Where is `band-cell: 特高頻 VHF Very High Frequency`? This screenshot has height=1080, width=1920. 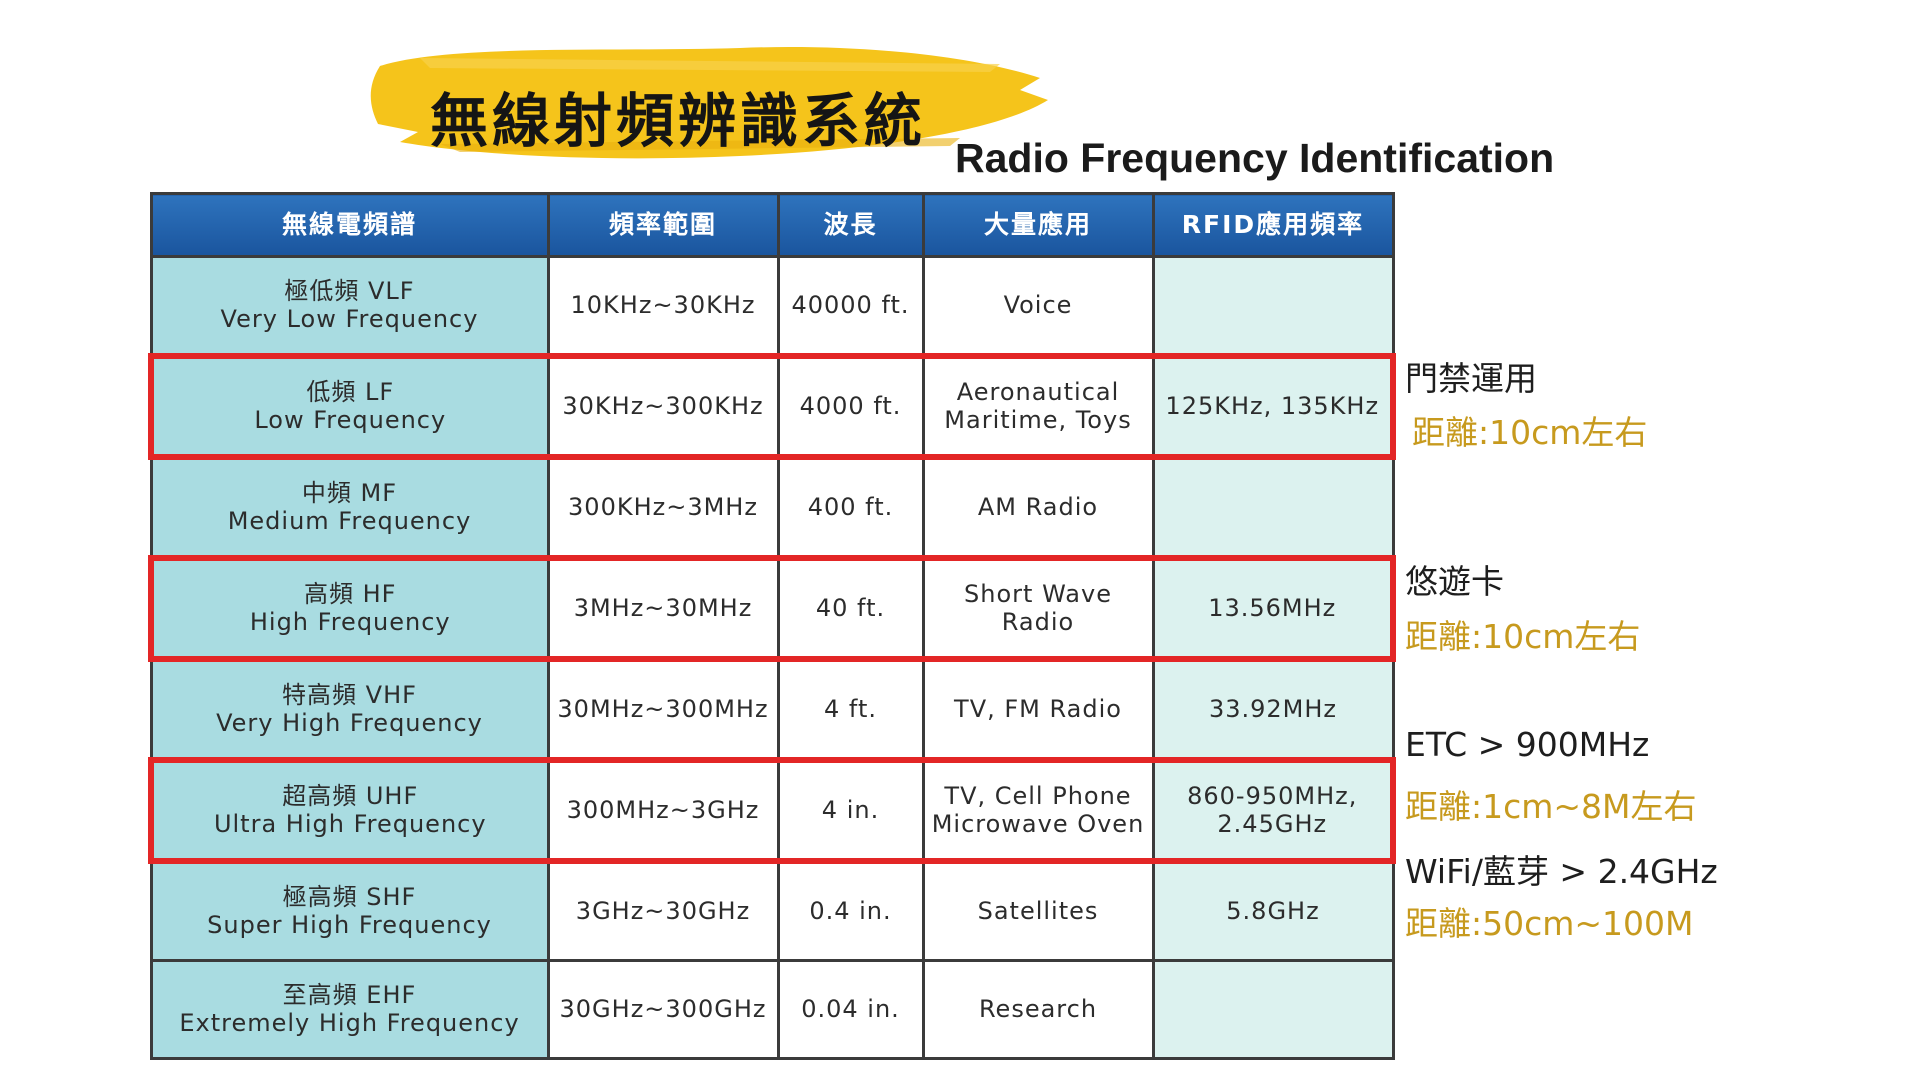
band-cell: 特高頻 VHF Very High Frequency is located at coordinates (349, 709).